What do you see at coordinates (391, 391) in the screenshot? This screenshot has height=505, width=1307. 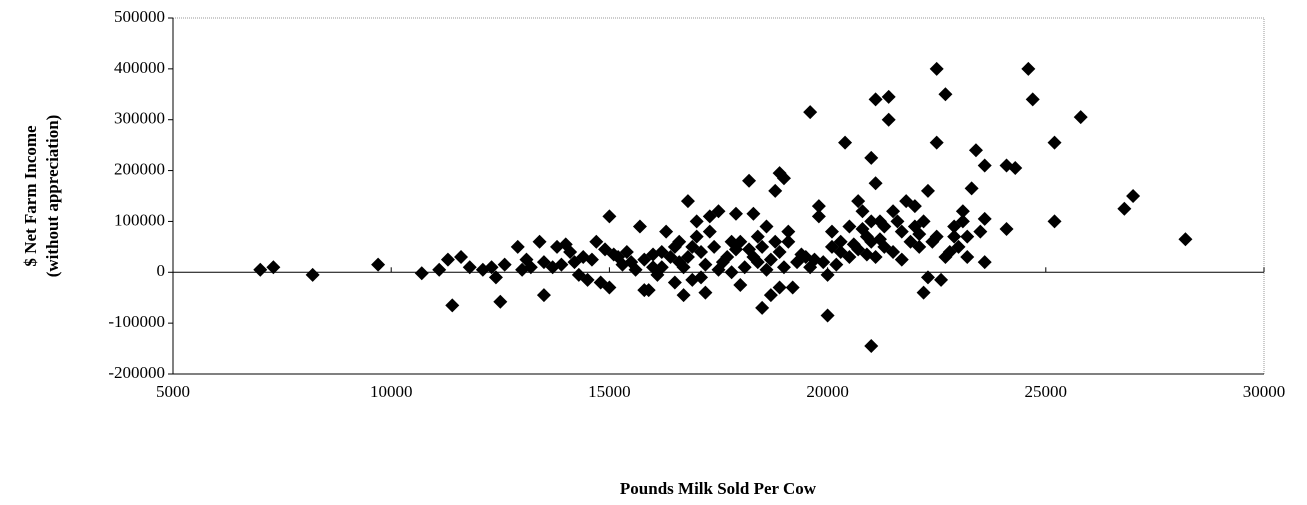 I see `x-tick-label: 10000` at bounding box center [391, 391].